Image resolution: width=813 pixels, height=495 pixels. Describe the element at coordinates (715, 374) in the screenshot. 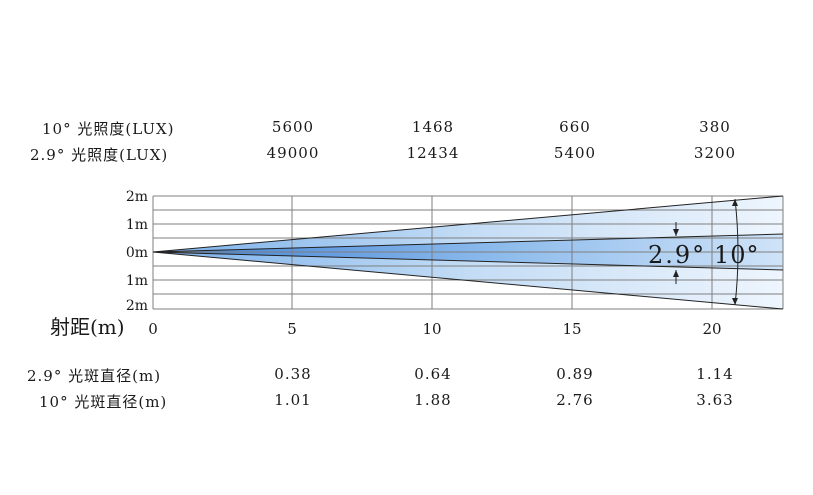

I see `spot-cell: 1.14` at that location.